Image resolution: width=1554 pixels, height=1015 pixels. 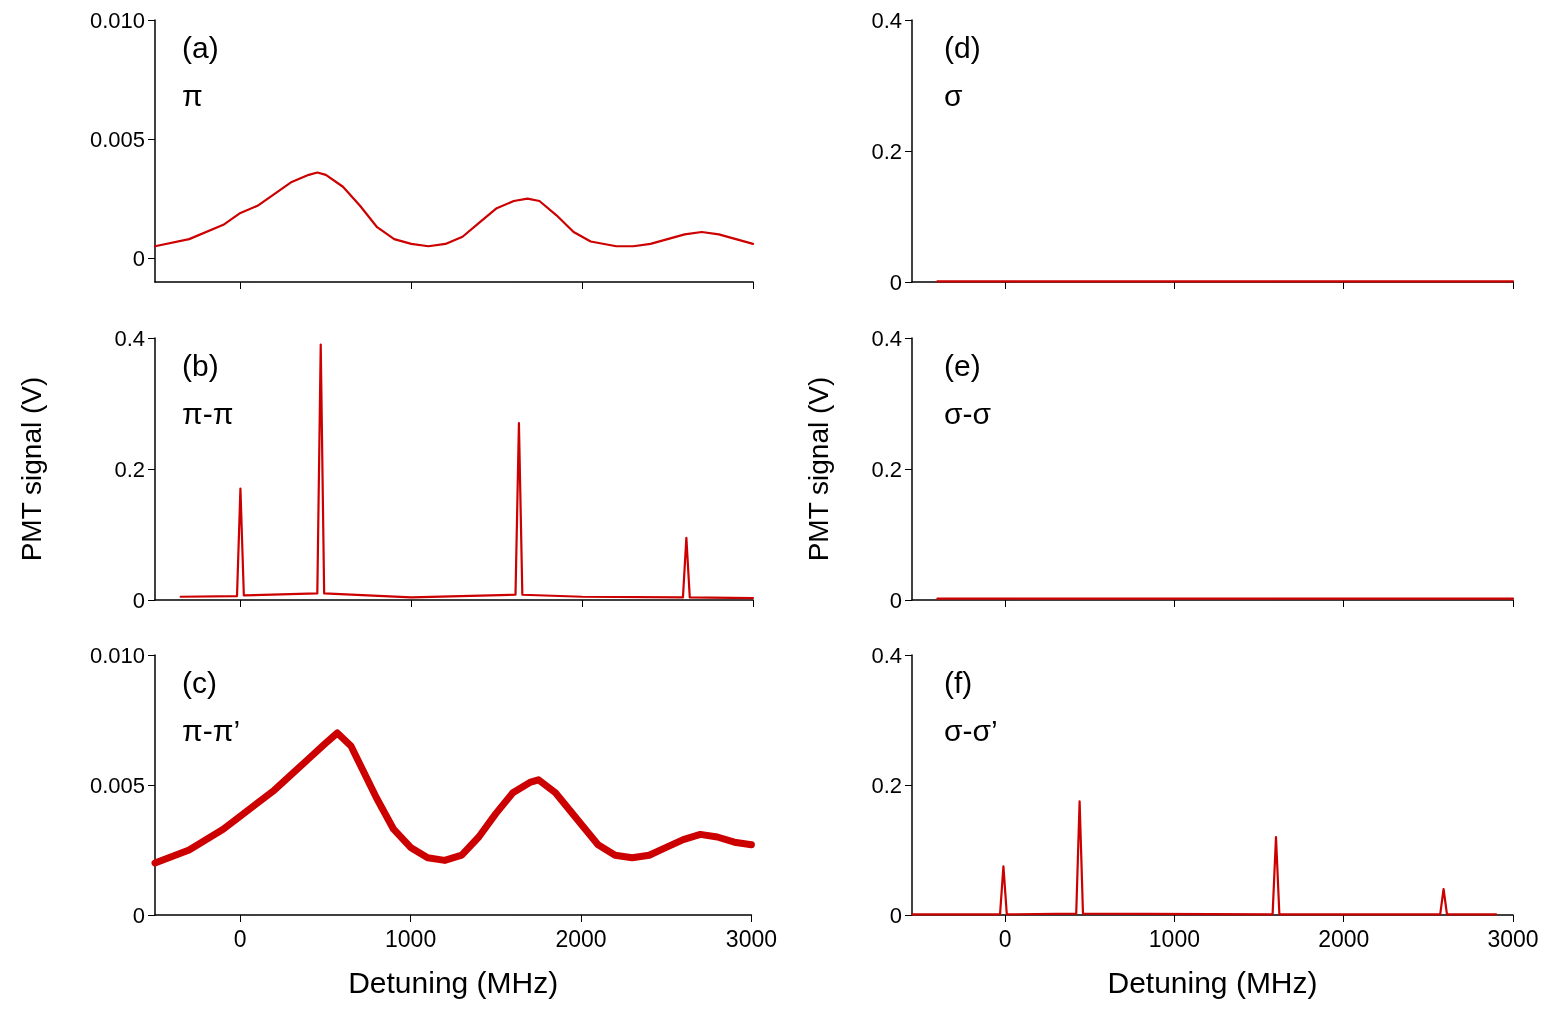 I want to click on annotation: (e), so click(x=962, y=365).